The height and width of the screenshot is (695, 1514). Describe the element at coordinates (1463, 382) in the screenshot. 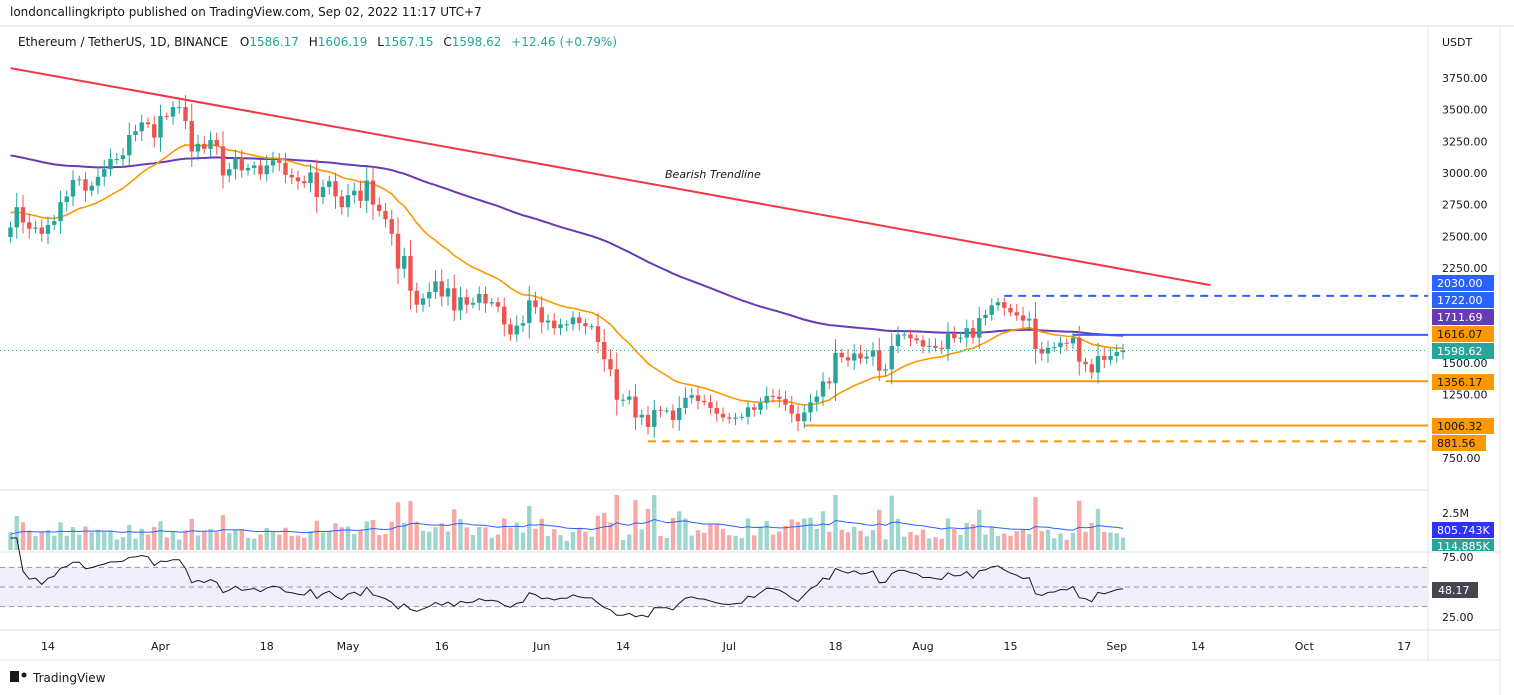

I see `price-axis-tag: 1356.17` at that location.